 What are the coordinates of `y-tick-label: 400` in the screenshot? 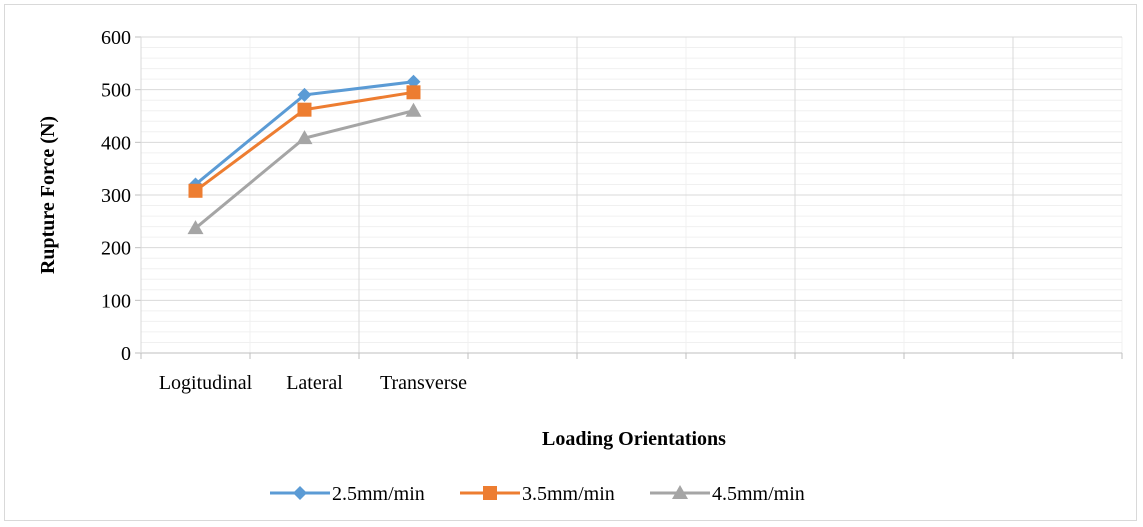 It's located at (116, 143).